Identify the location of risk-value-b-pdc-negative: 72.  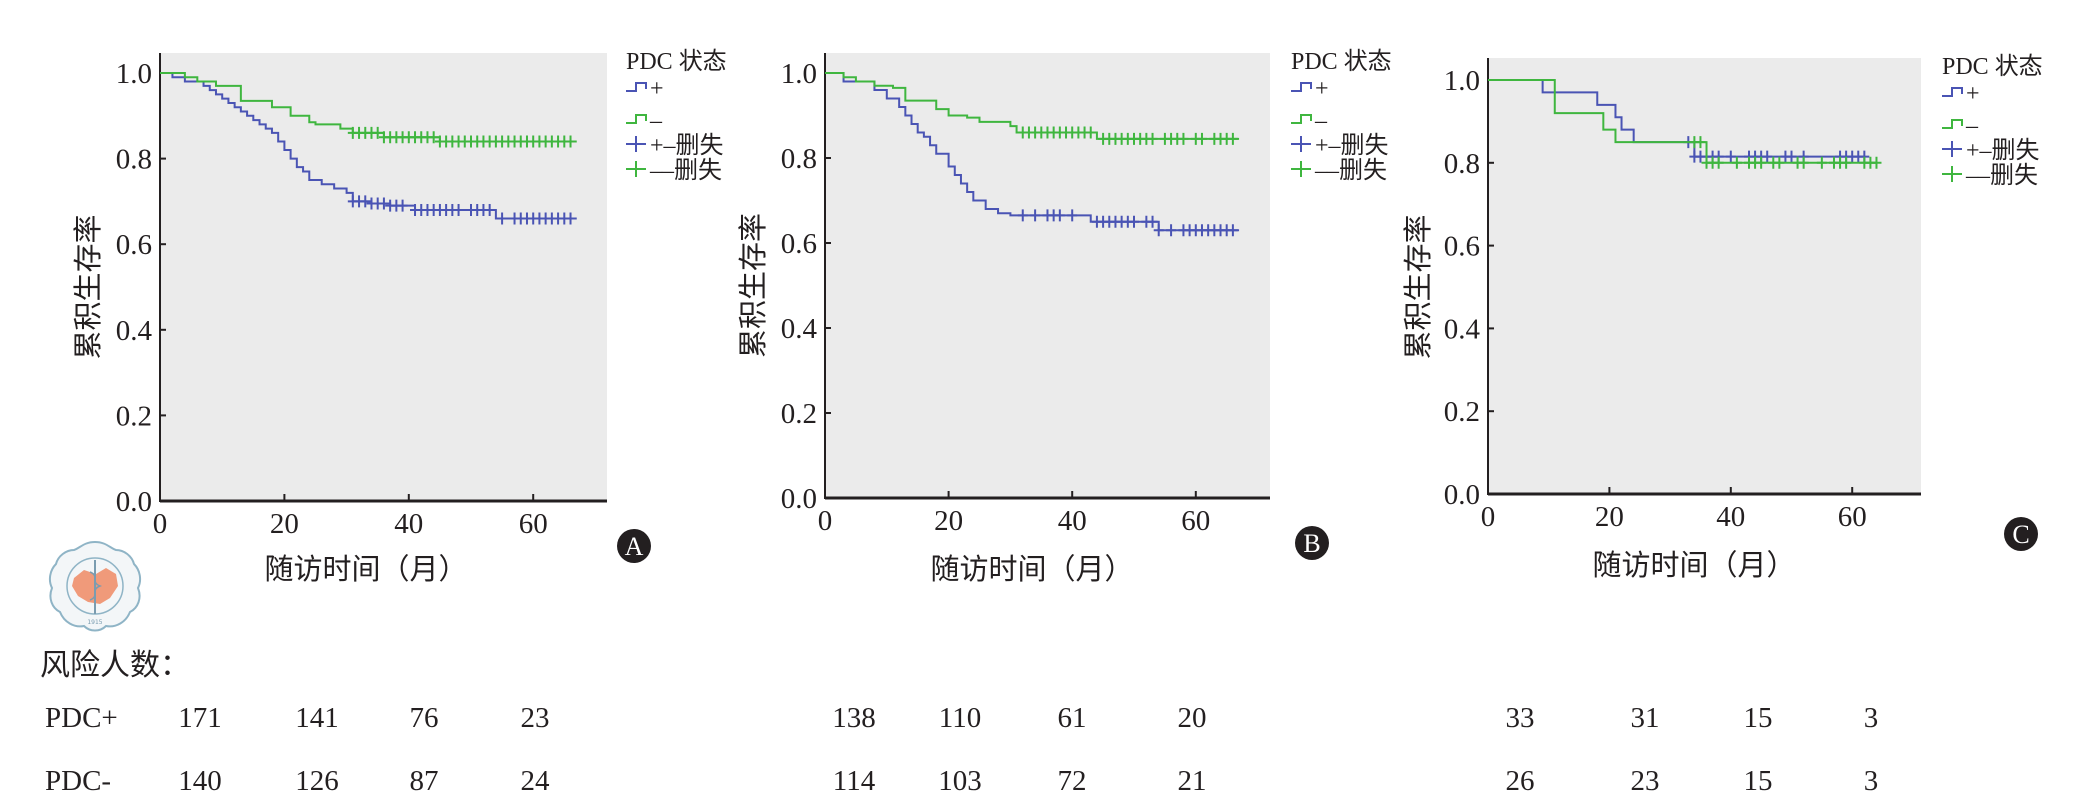
(1072, 781).